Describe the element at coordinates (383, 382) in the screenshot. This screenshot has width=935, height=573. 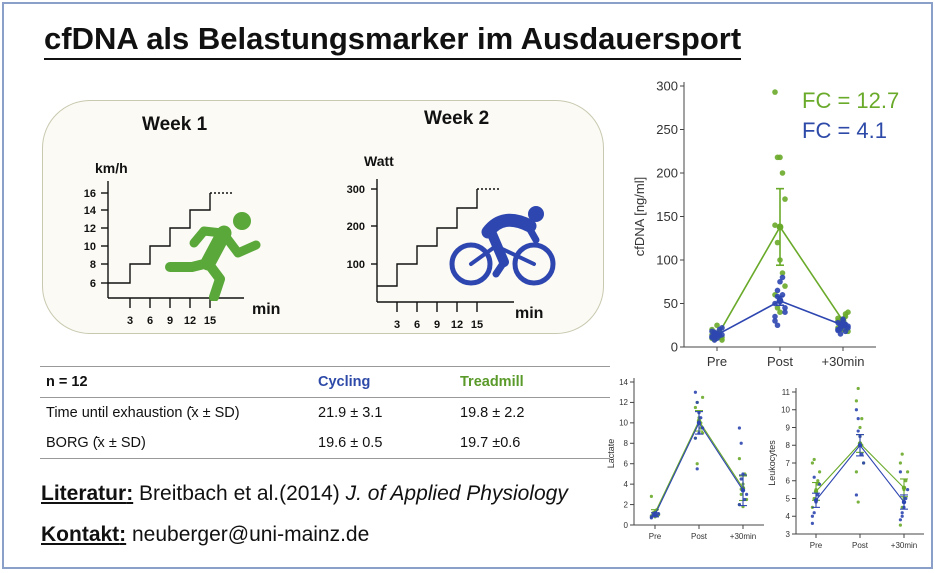
I see `table-header-cycling: Cycling` at that location.